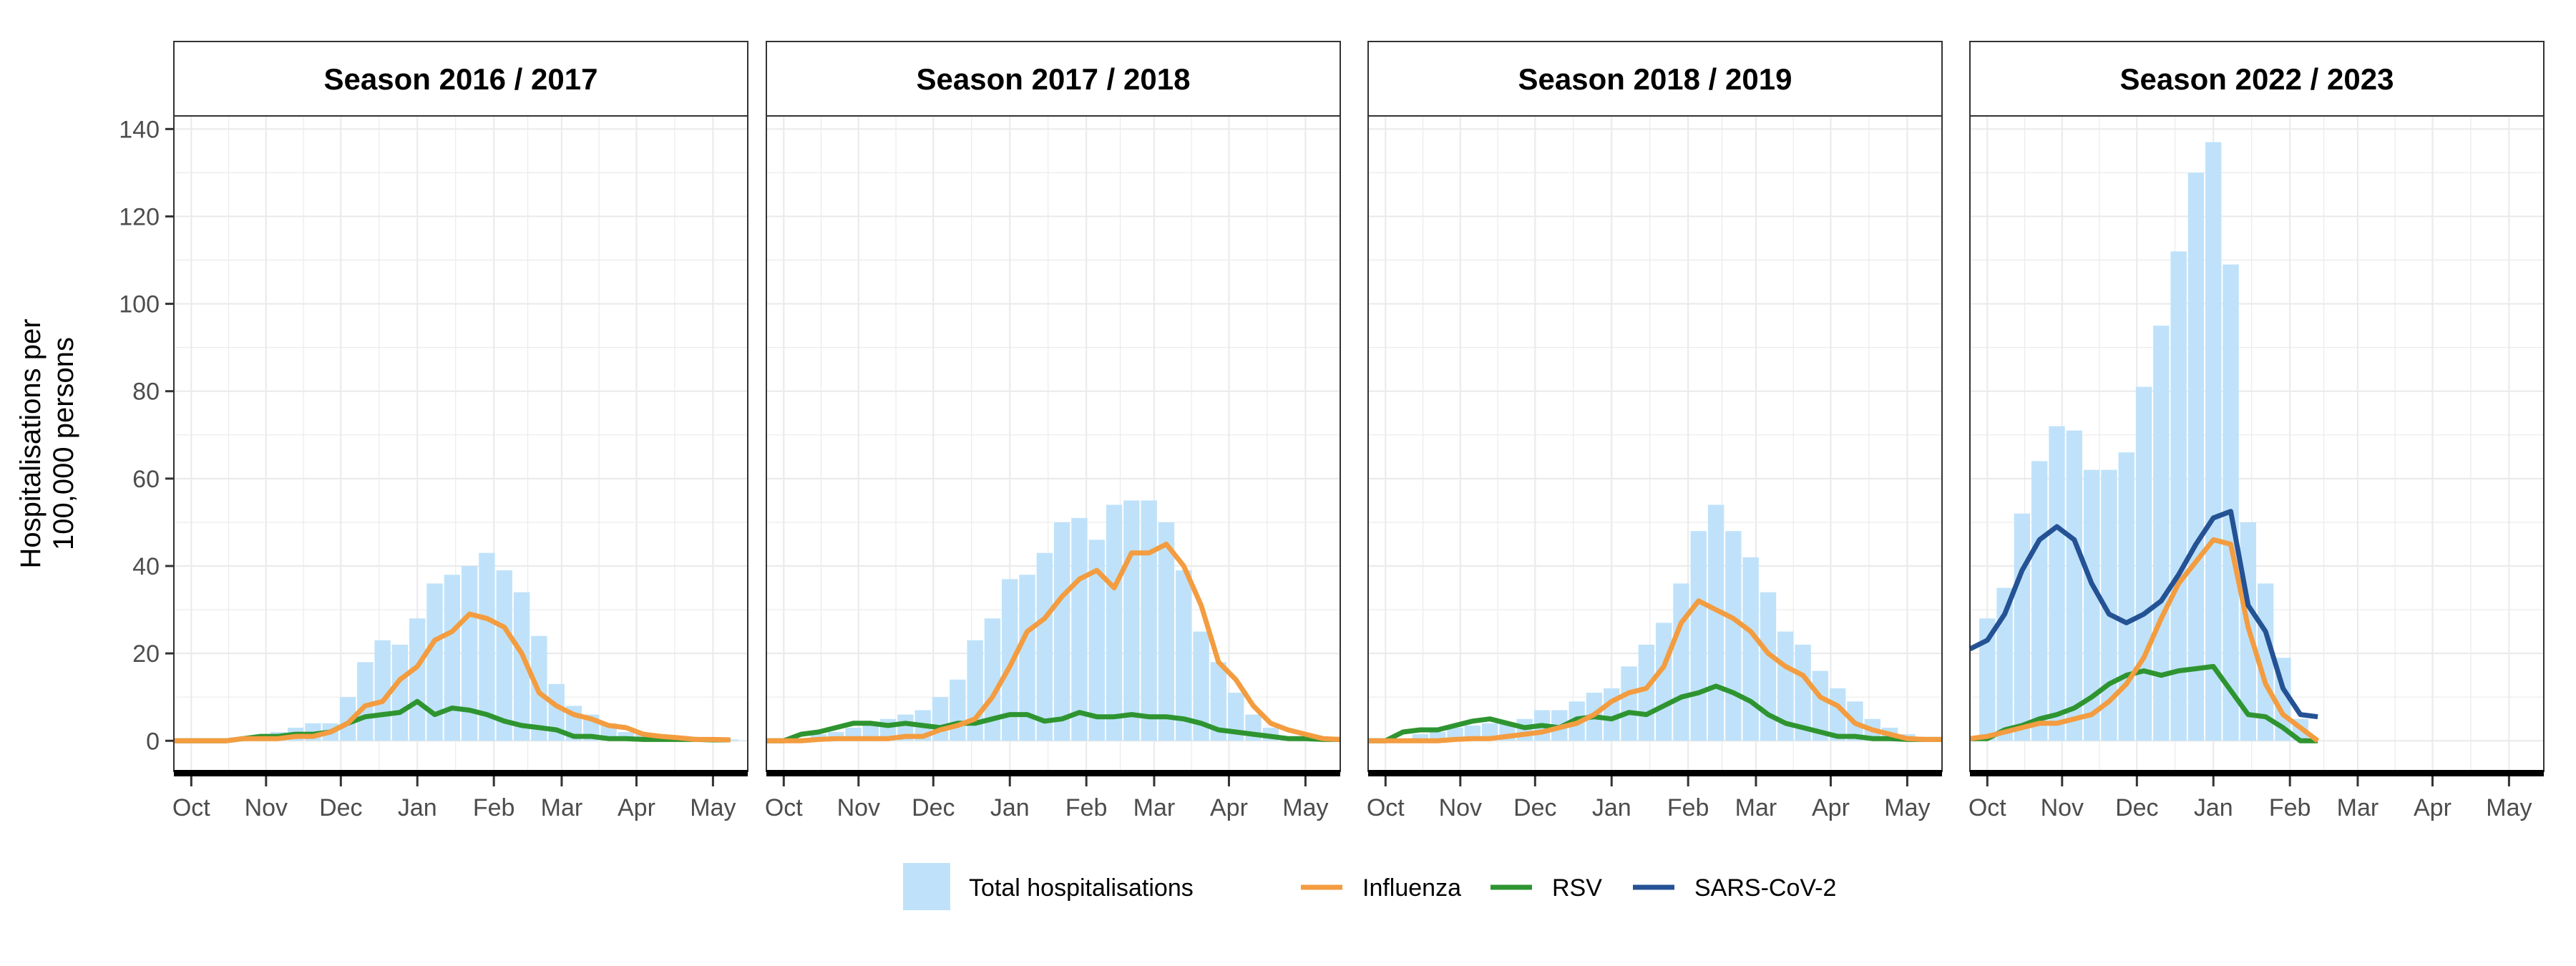  Describe the element at coordinates (139, 304) in the screenshot. I see `y-tick-label: 100` at that location.